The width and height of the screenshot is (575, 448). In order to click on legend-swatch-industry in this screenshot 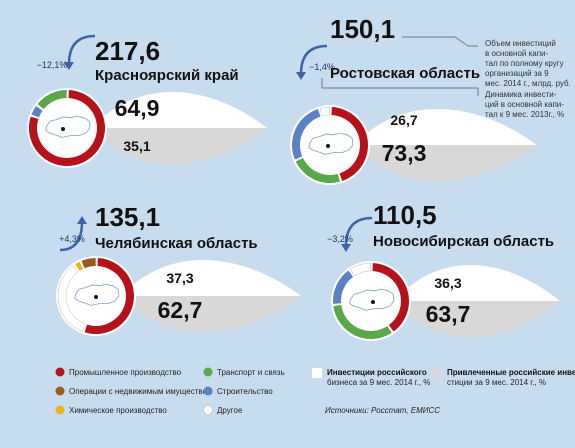, I will do `click(60, 372)`.